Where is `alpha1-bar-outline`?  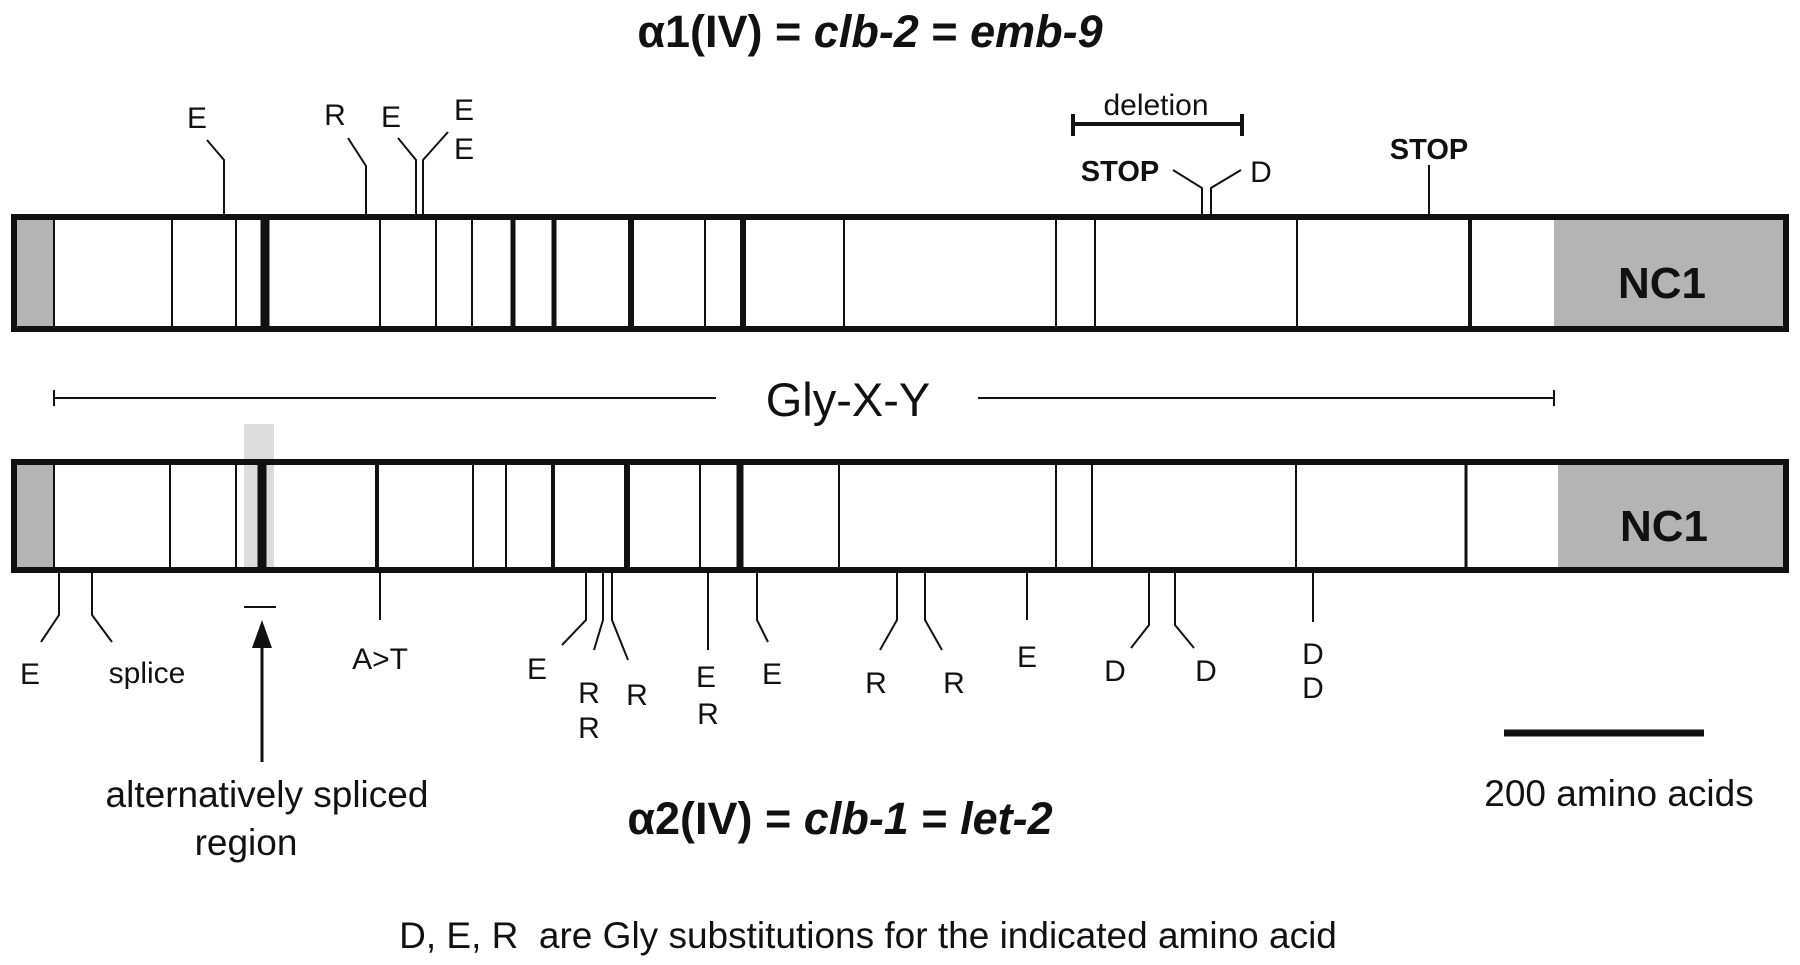
alpha1-bar-outline is located at coordinates (900, 273).